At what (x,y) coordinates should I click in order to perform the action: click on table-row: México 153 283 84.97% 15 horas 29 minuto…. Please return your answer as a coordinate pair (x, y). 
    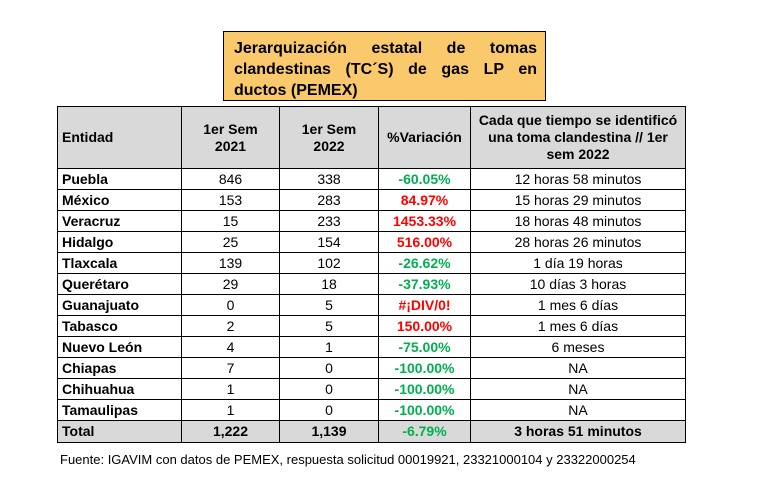
    Looking at the image, I should click on (371, 200).